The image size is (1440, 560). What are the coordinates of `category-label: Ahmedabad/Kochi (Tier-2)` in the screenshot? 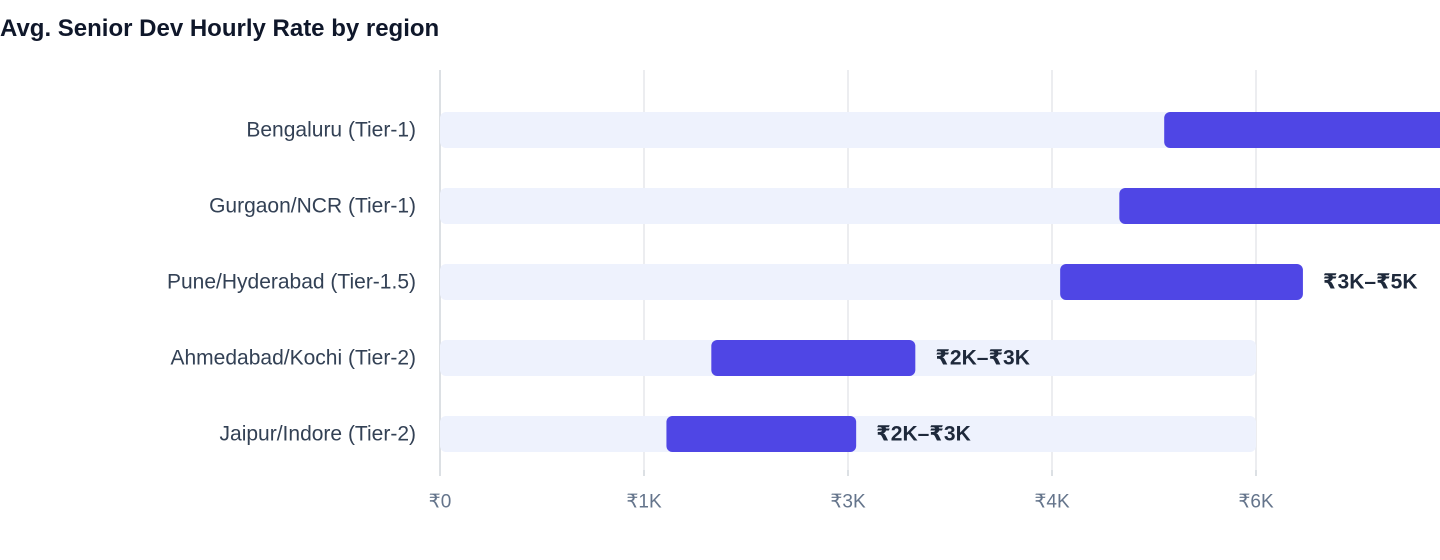 It's located at (294, 358).